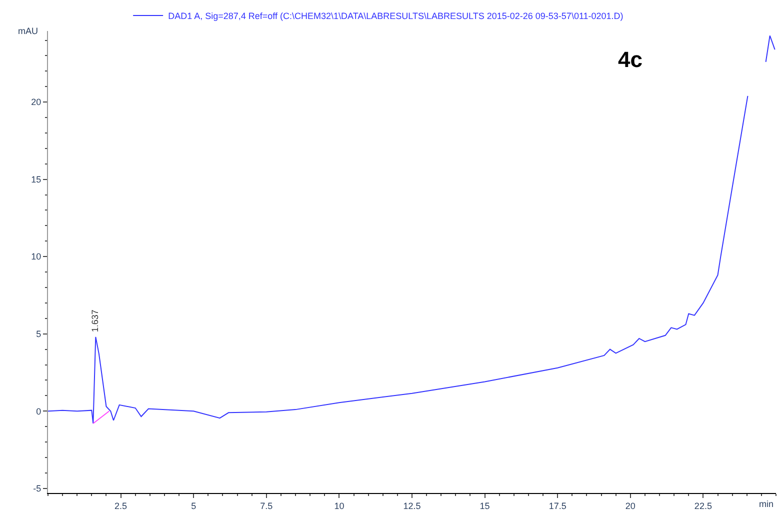 Image resolution: width=778 pixels, height=519 pixels. I want to click on x-tick-label: 15, so click(485, 505).